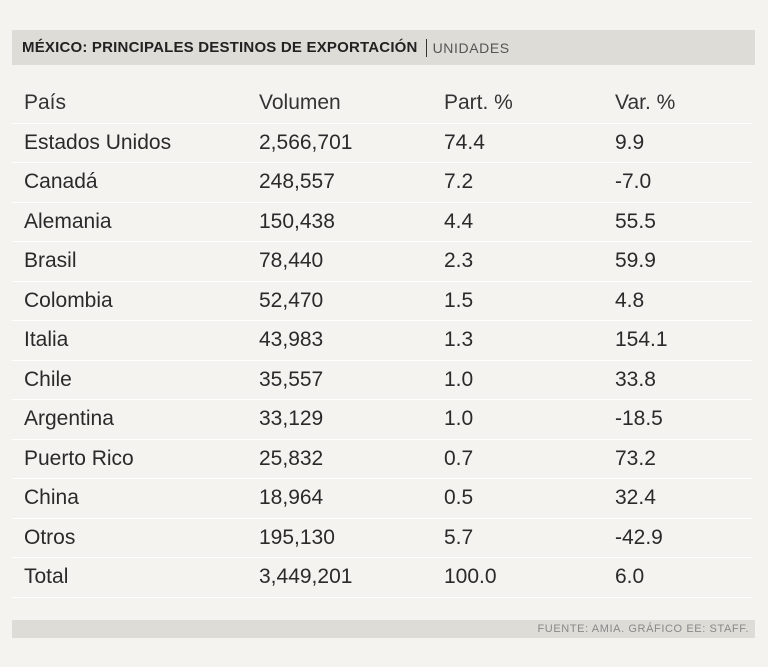 The image size is (768, 667). What do you see at coordinates (529, 459) in the screenshot?
I see `cell-share: 0.7` at bounding box center [529, 459].